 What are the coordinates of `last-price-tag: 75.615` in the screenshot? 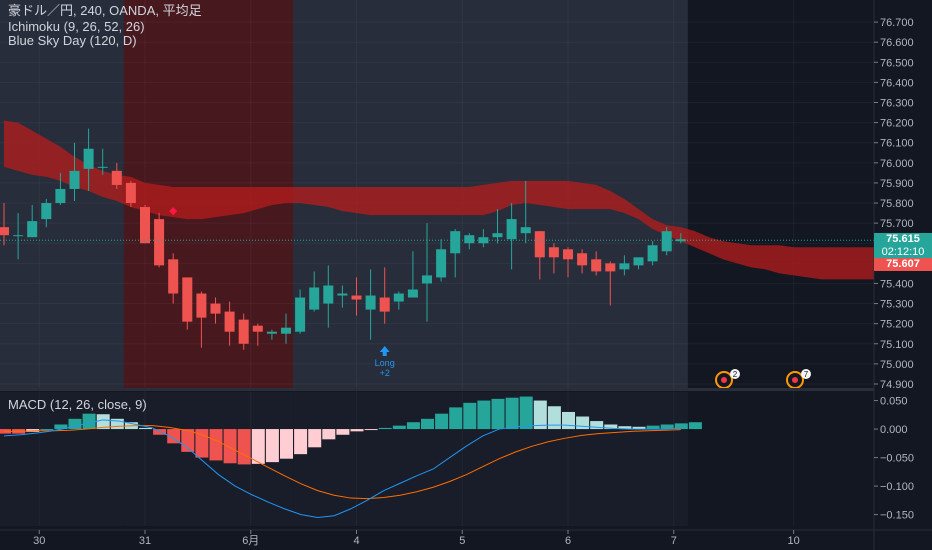 It's located at (903, 239).